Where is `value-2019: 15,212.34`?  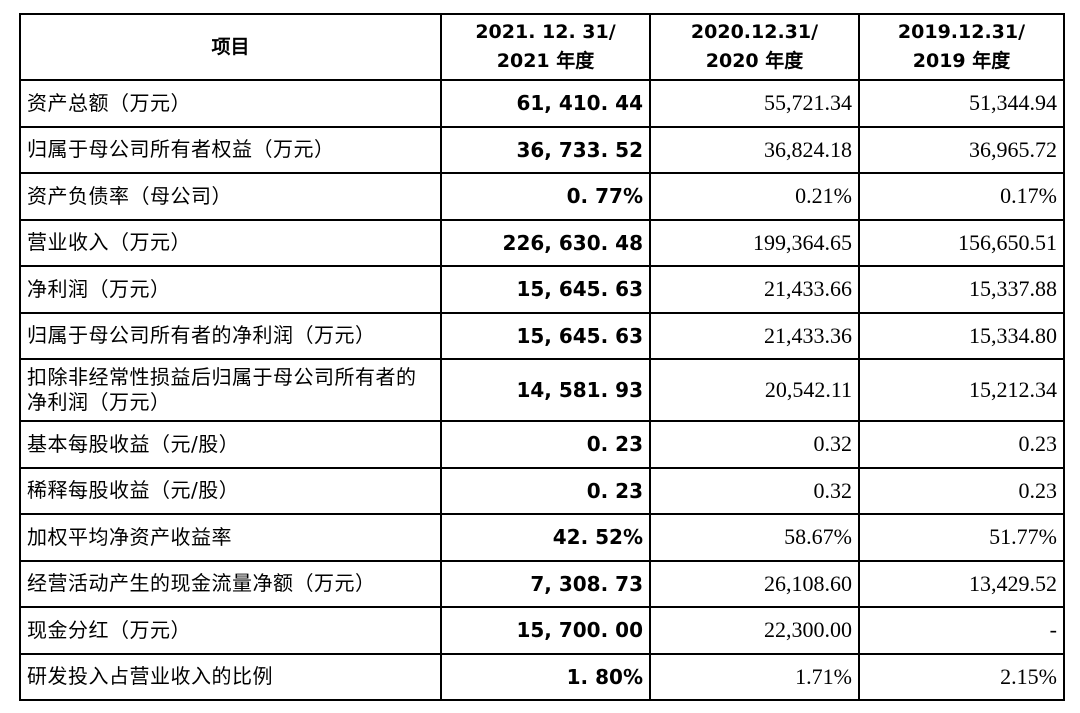
value-2019: 15,212.34 is located at coordinates (961, 390).